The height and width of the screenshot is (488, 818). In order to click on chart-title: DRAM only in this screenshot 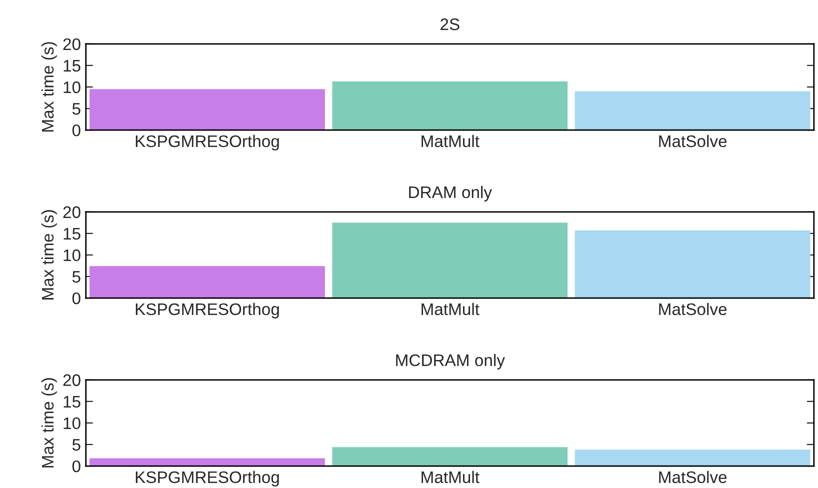, I will do `click(450, 194)`.